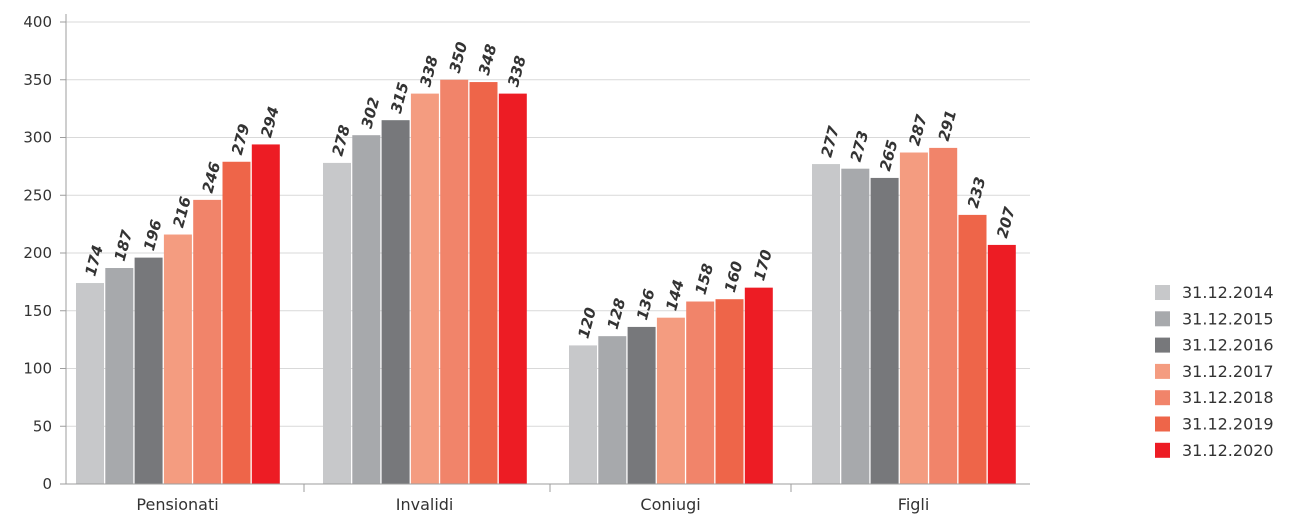  What do you see at coordinates (830, 141) in the screenshot?
I see `data-label: 277` at bounding box center [830, 141].